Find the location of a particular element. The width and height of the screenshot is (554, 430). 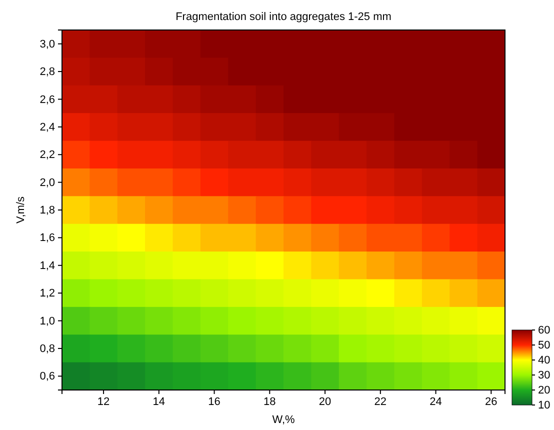

y-tick-label: 2,2 is located at coordinates (47, 155).